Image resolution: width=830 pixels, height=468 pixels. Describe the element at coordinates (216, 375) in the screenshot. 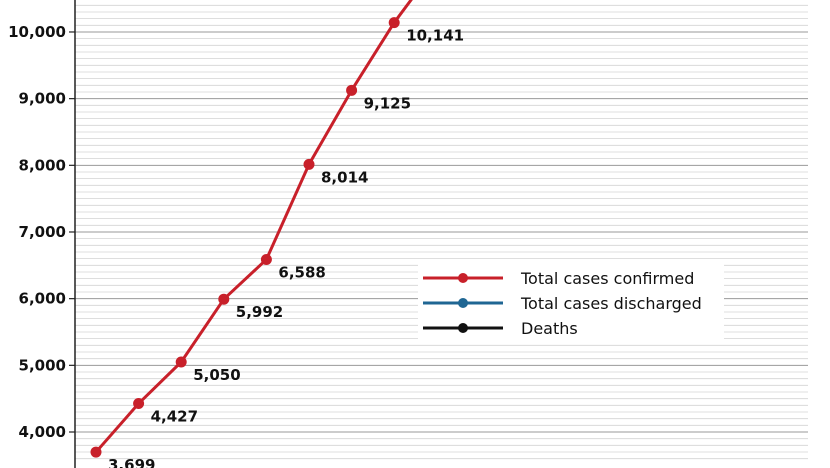

I see `data-label: 5,050` at that location.